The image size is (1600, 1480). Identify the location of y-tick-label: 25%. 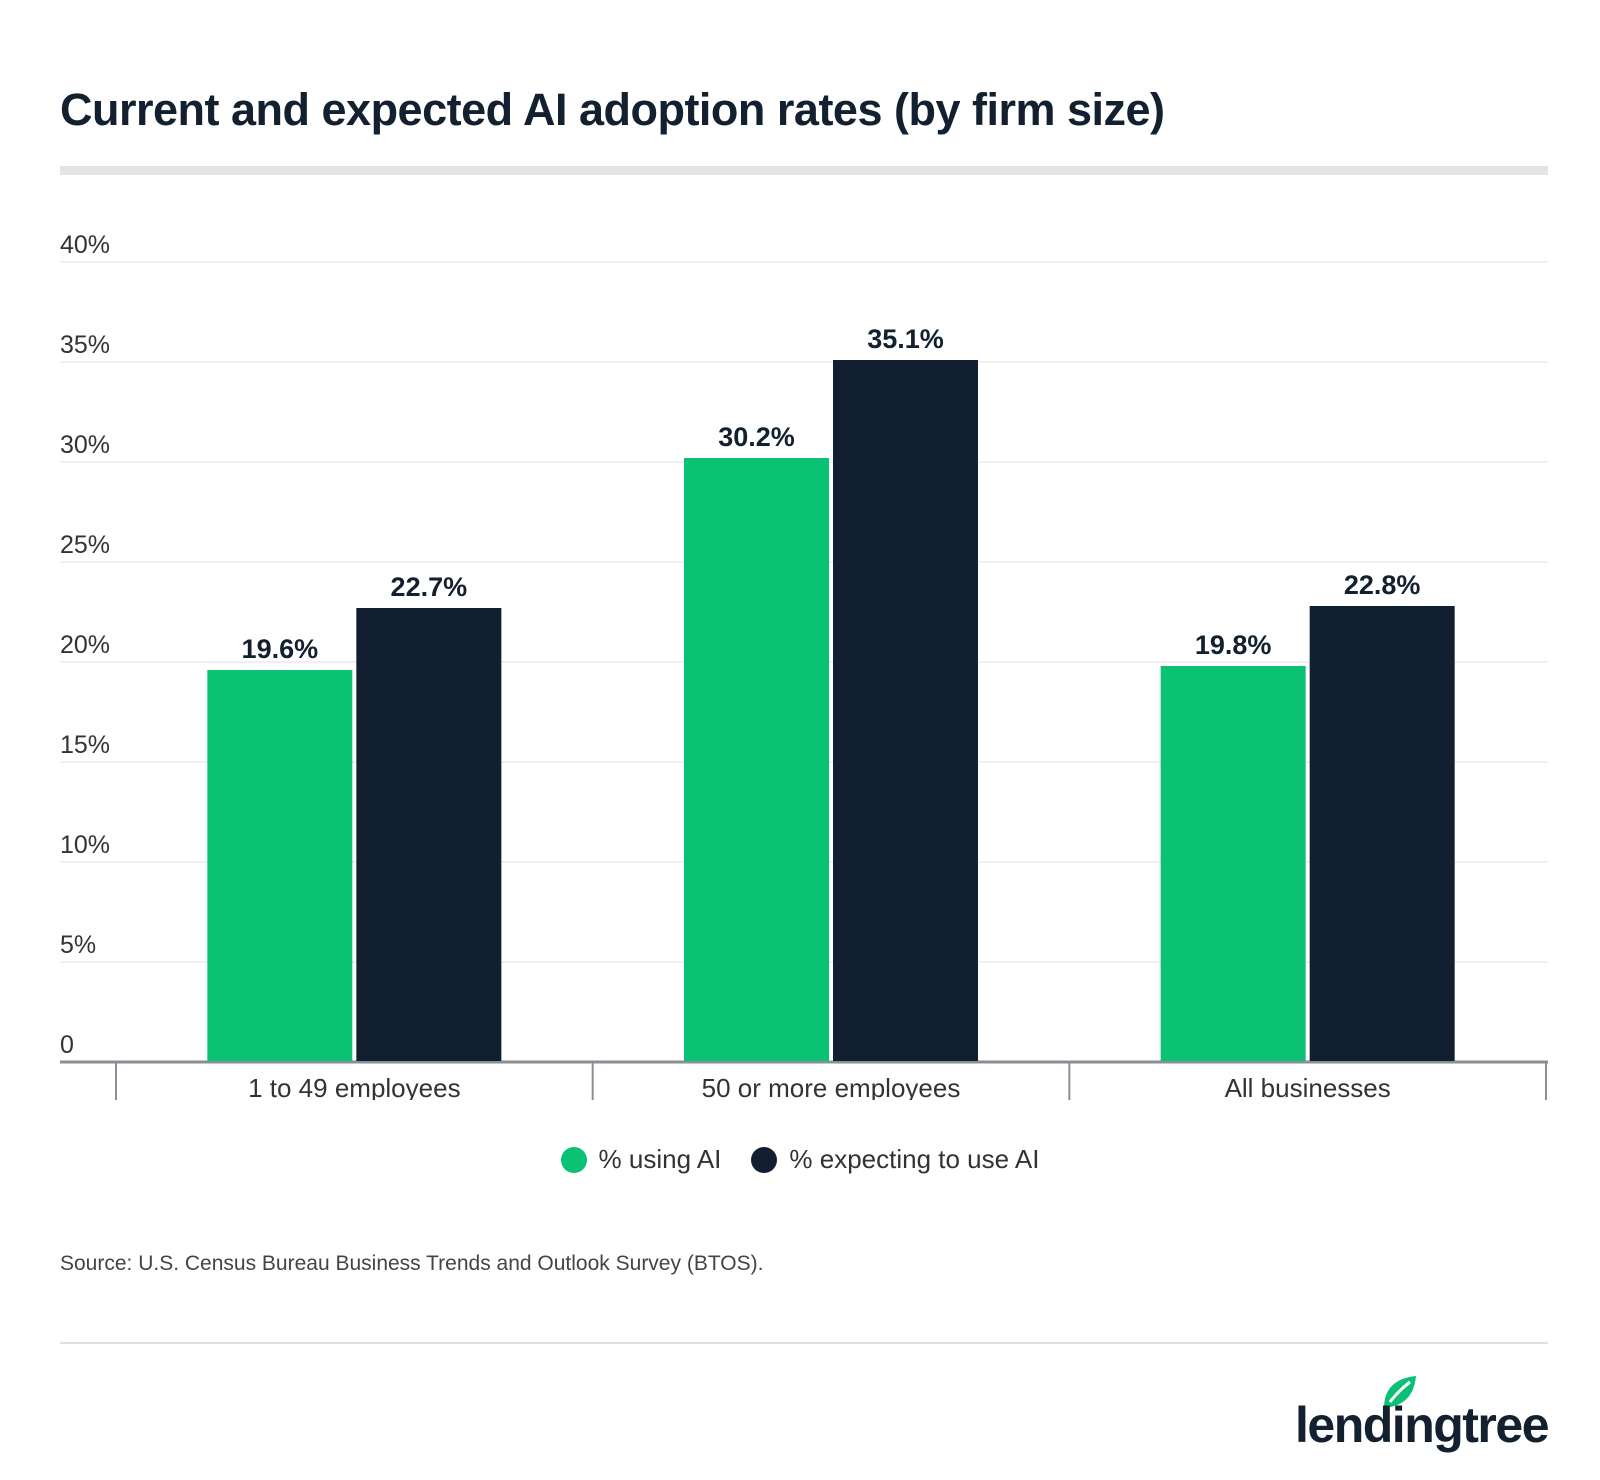
(85, 545).